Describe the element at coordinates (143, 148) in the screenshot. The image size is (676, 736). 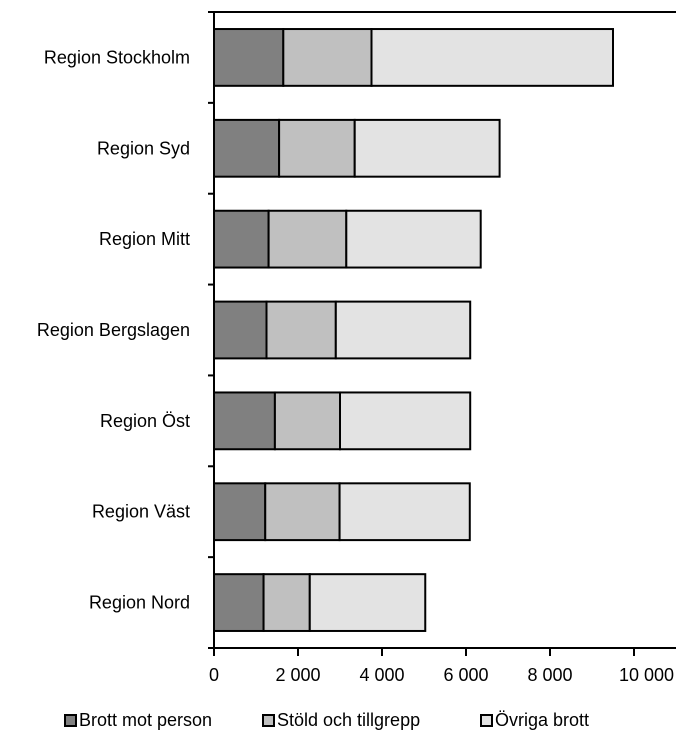
I see `category-label: Region Syd` at that location.